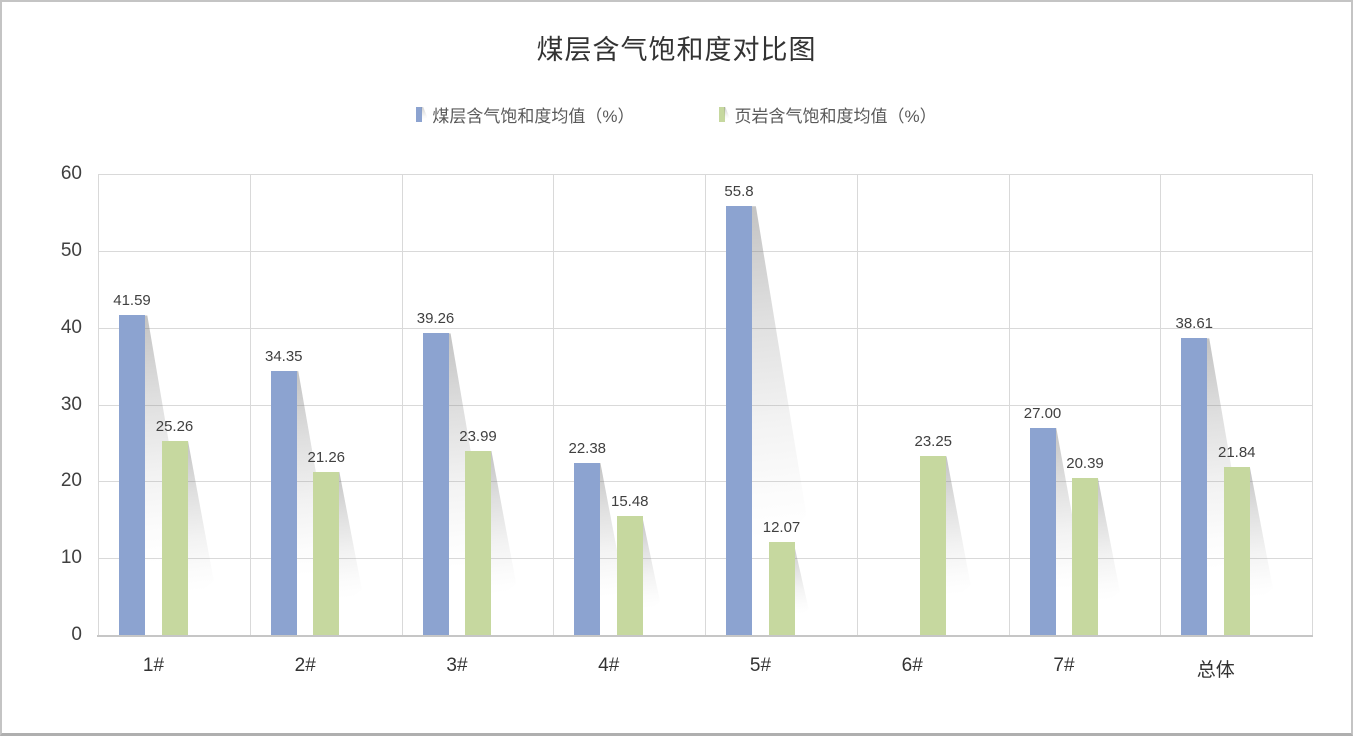 Image resolution: width=1353 pixels, height=736 pixels. Describe the element at coordinates (739, 420) in the screenshot. I see `bar-coal-5#` at that location.